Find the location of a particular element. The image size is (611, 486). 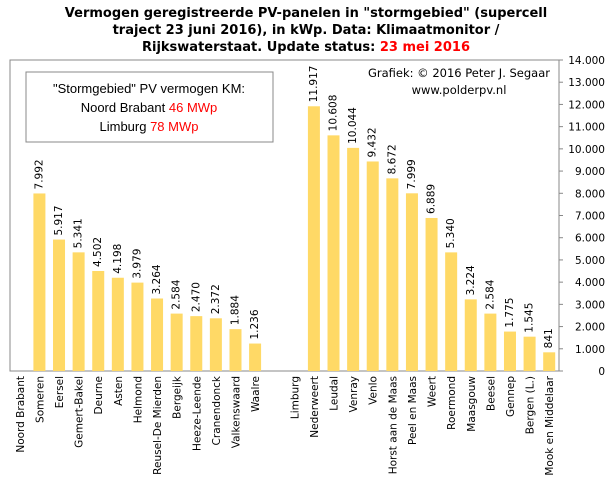

data-label-helmond: 3.979 is located at coordinates (137, 264).